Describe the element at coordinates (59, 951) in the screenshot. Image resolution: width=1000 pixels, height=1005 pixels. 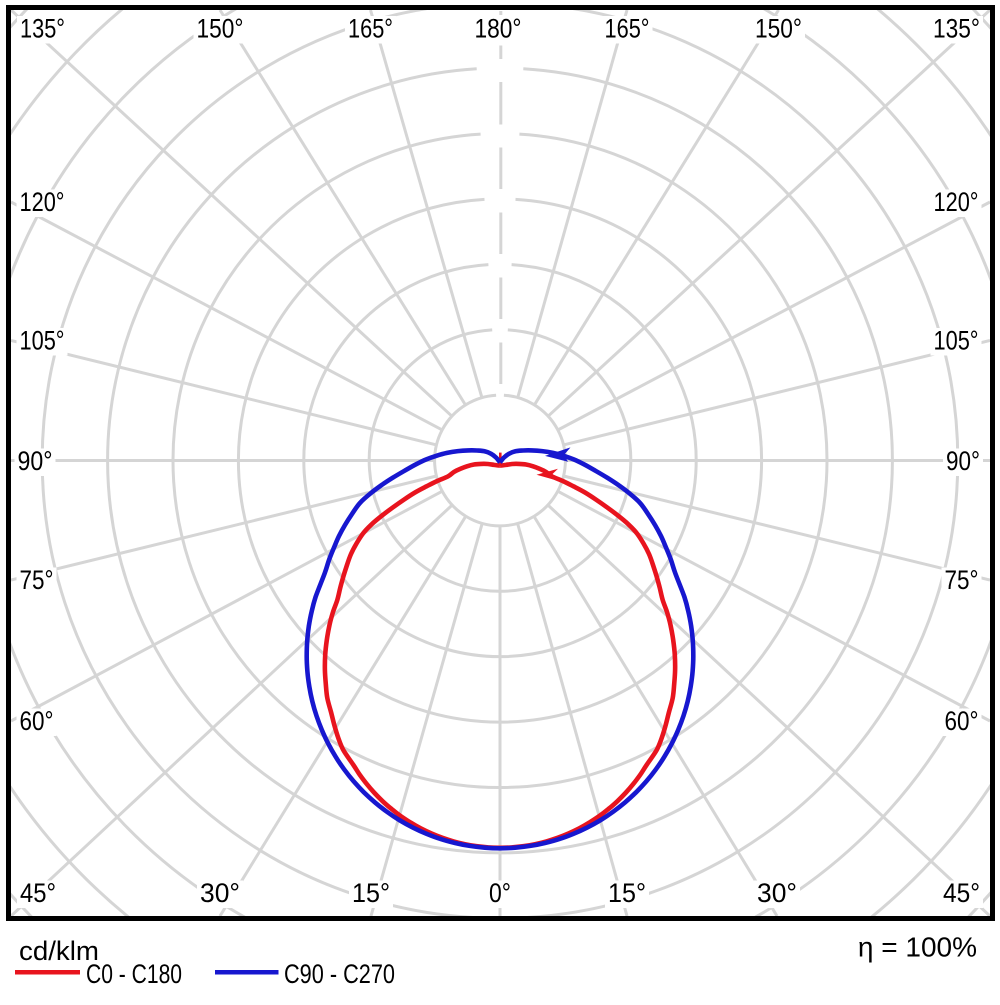
I see `svg-text: cd/klm` at that location.